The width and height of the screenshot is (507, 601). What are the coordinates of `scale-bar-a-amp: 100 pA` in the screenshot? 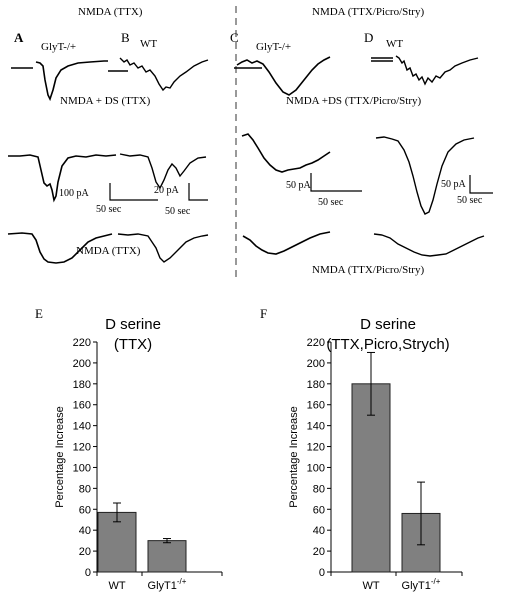 It's located at (74, 193).